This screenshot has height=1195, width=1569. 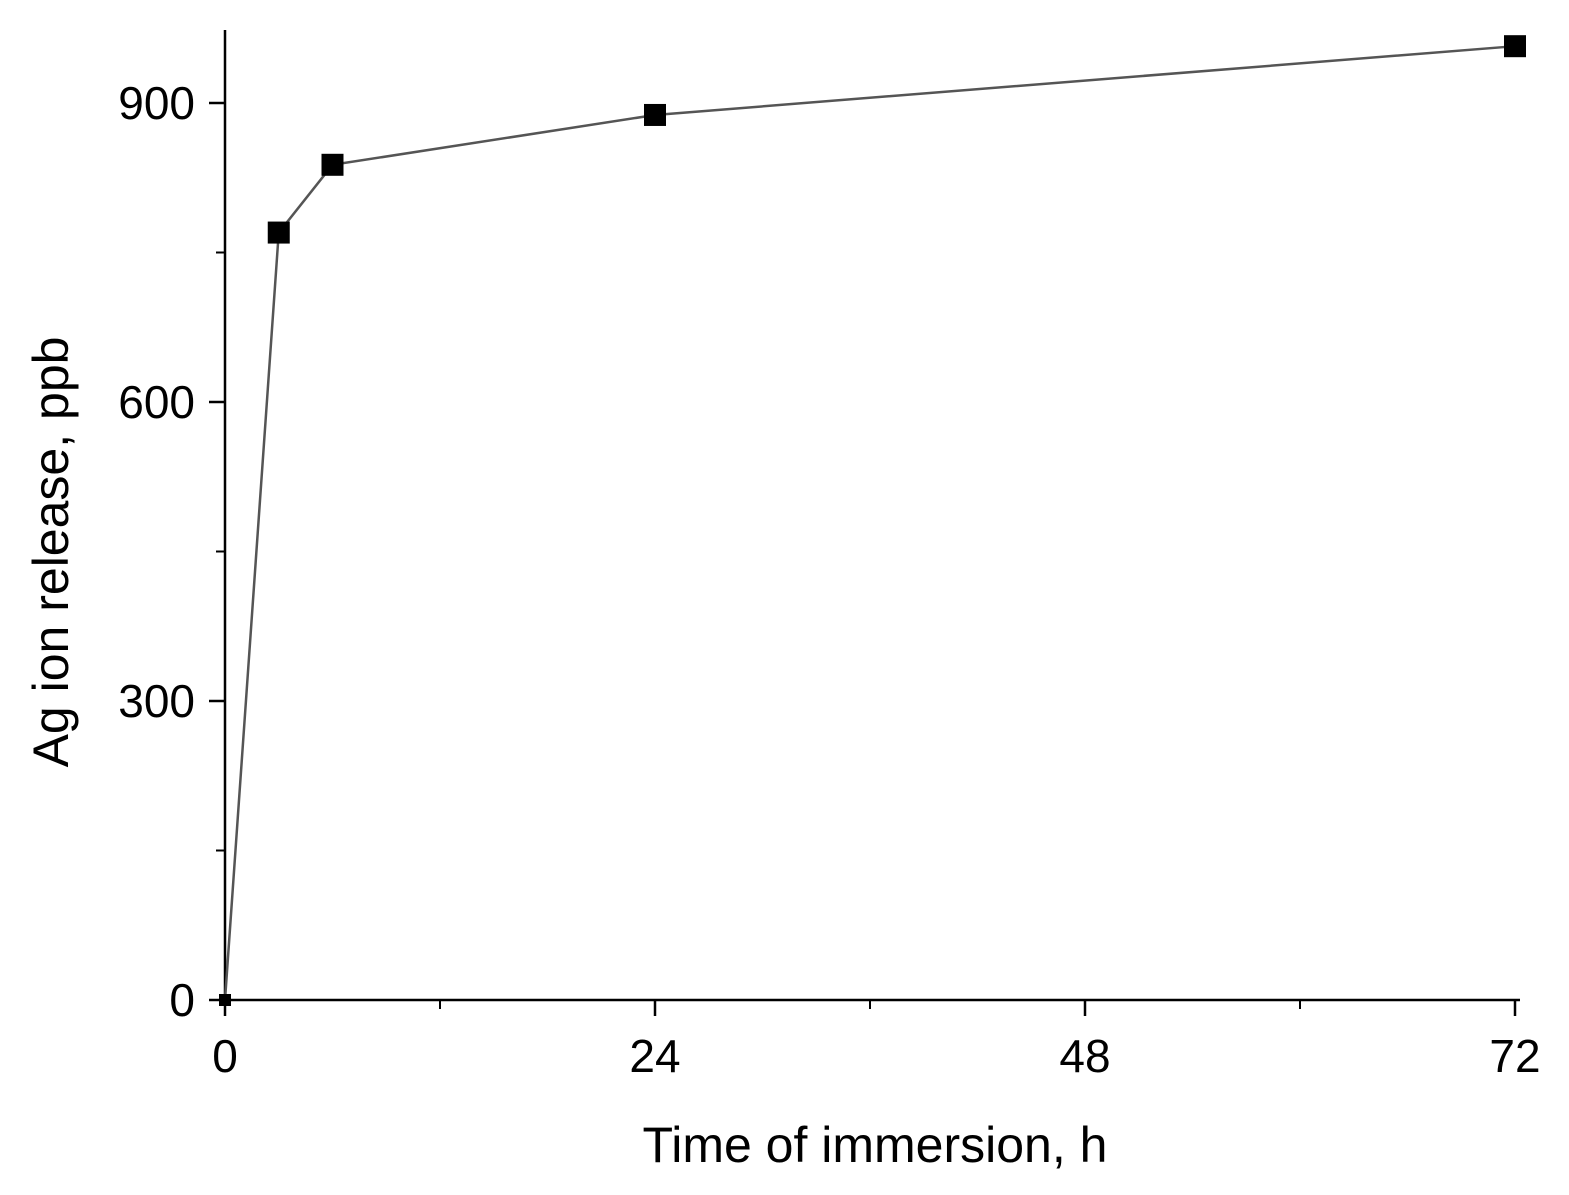 I want to click on x-axis-title: Time of immersion, h, so click(x=875, y=1145).